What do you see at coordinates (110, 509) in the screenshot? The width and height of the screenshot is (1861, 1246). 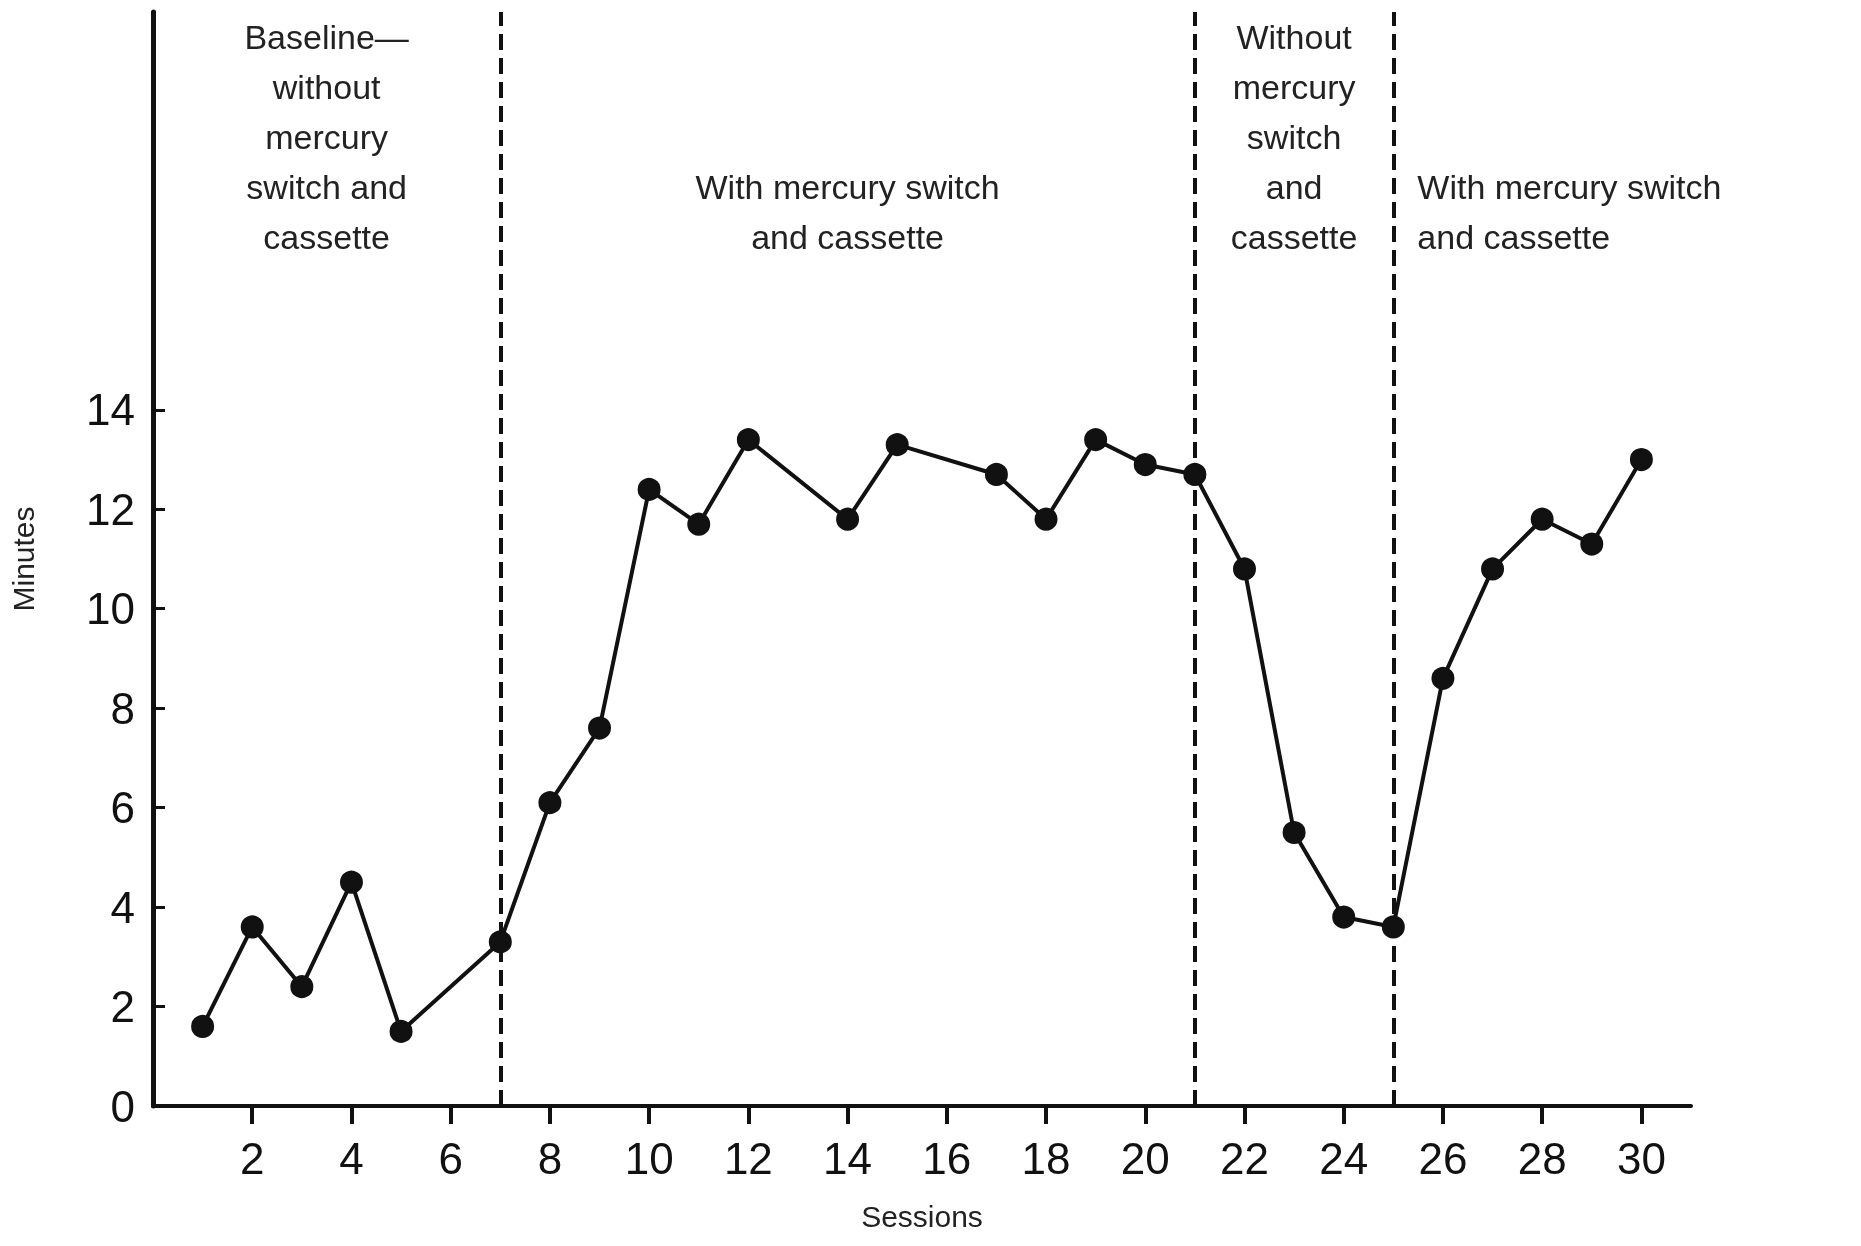 I see `y-tick-label: 12` at bounding box center [110, 509].